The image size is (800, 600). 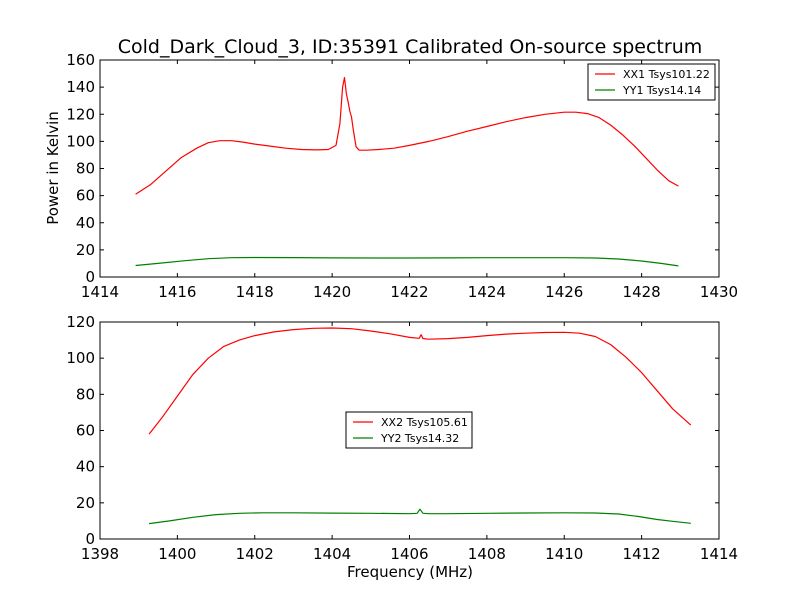 What do you see at coordinates (85, 467) in the screenshot?
I see `bottom-y-tick-label: 40` at bounding box center [85, 467].